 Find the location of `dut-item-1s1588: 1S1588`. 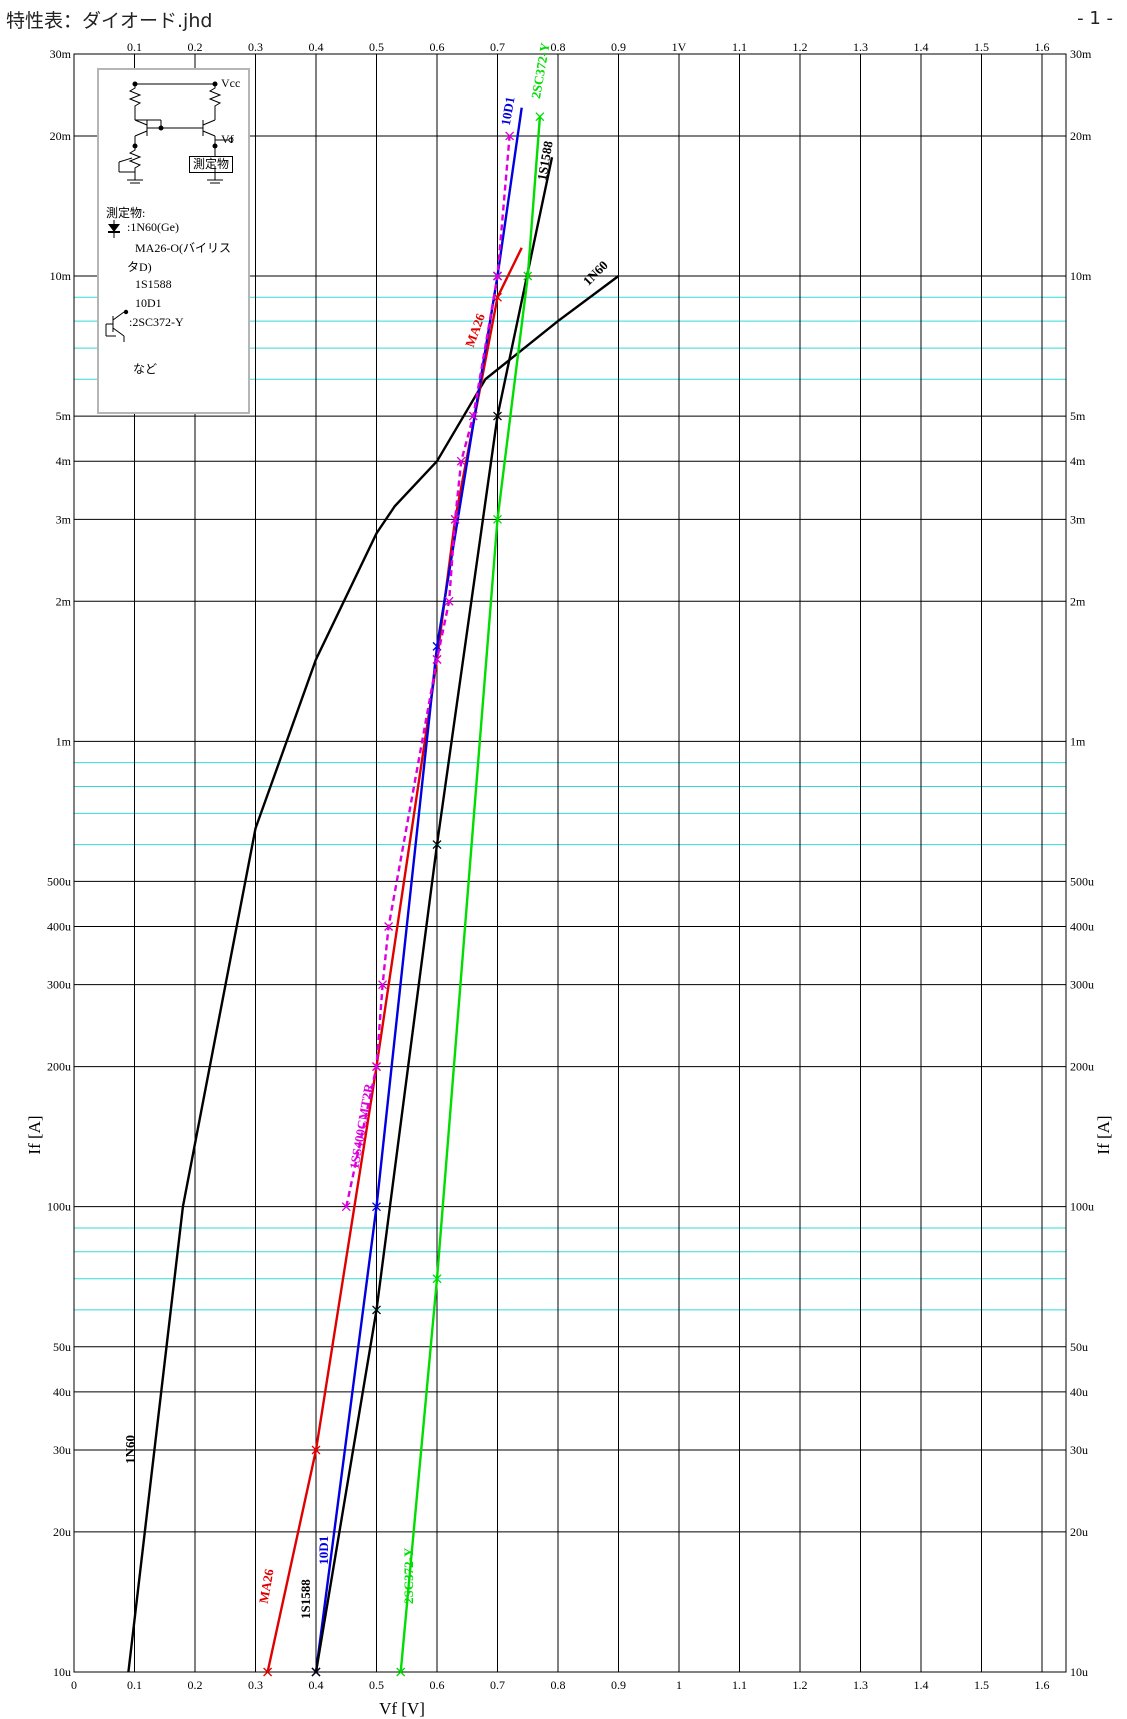

dut-item-1s1588: 1S1588 is located at coordinates (153, 284).